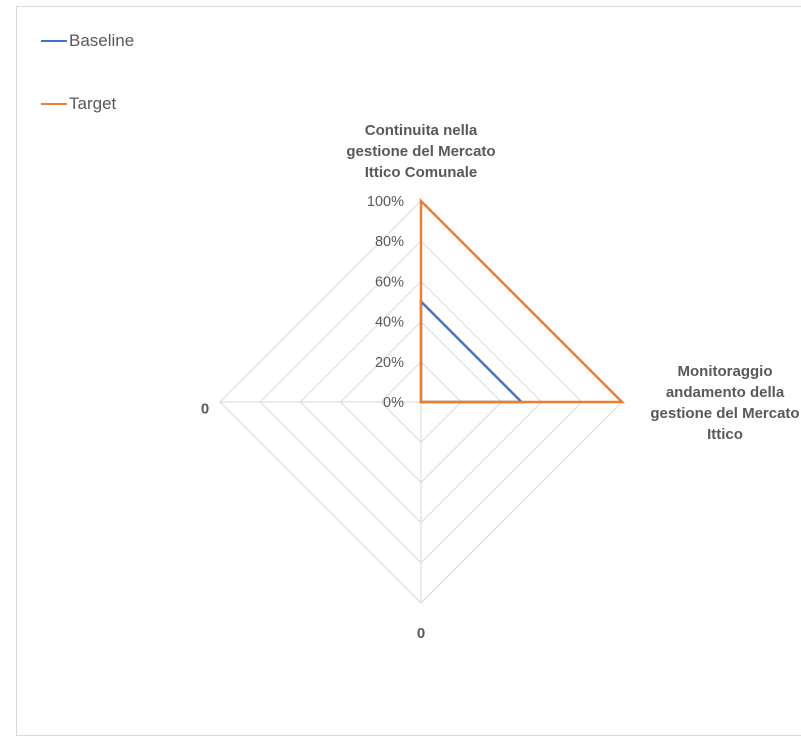  What do you see at coordinates (725, 434) in the screenshot?
I see `axis-category-line: Ittico` at bounding box center [725, 434].